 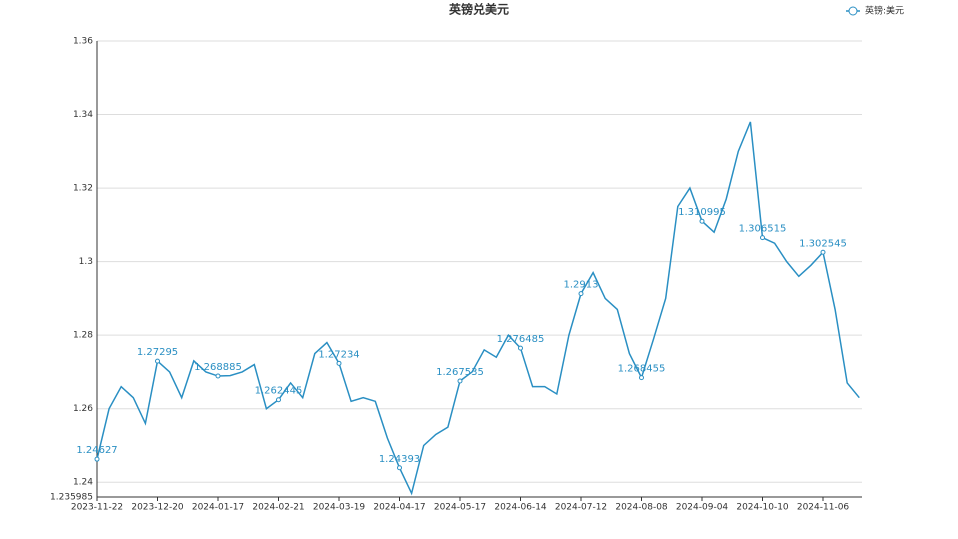 I want to click on x-tick-label: 2024-08-08, so click(x=641, y=508).